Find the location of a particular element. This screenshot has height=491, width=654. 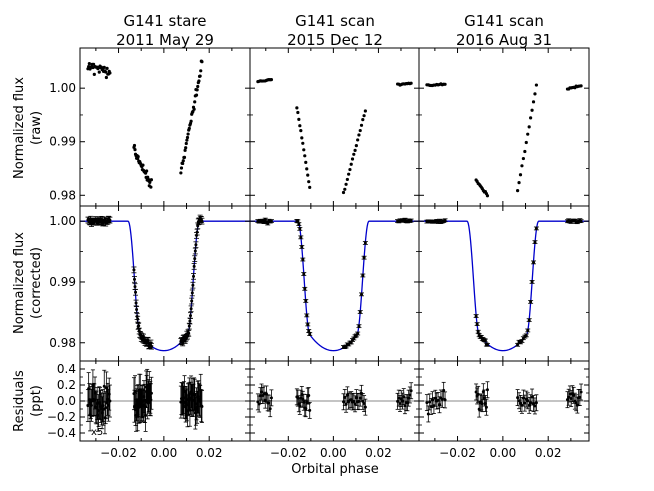

model-curve is located at coordinates (334, 286).